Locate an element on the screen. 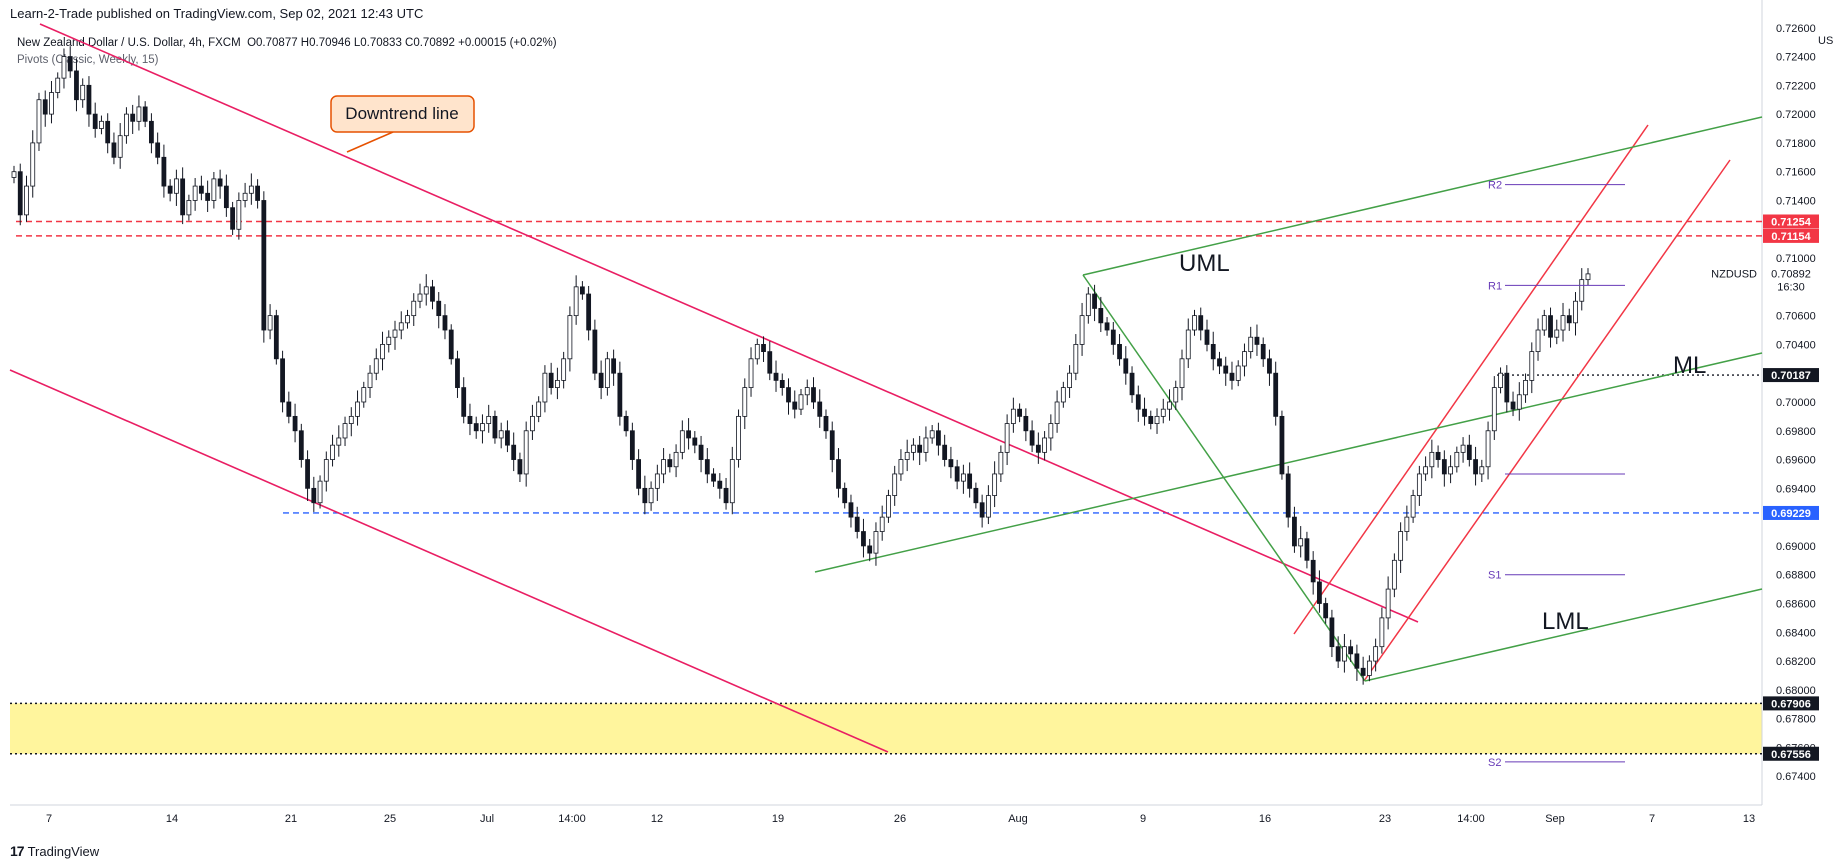 This screenshot has height=868, width=1834. ascending-channel-upper is located at coordinates (1471, 379).